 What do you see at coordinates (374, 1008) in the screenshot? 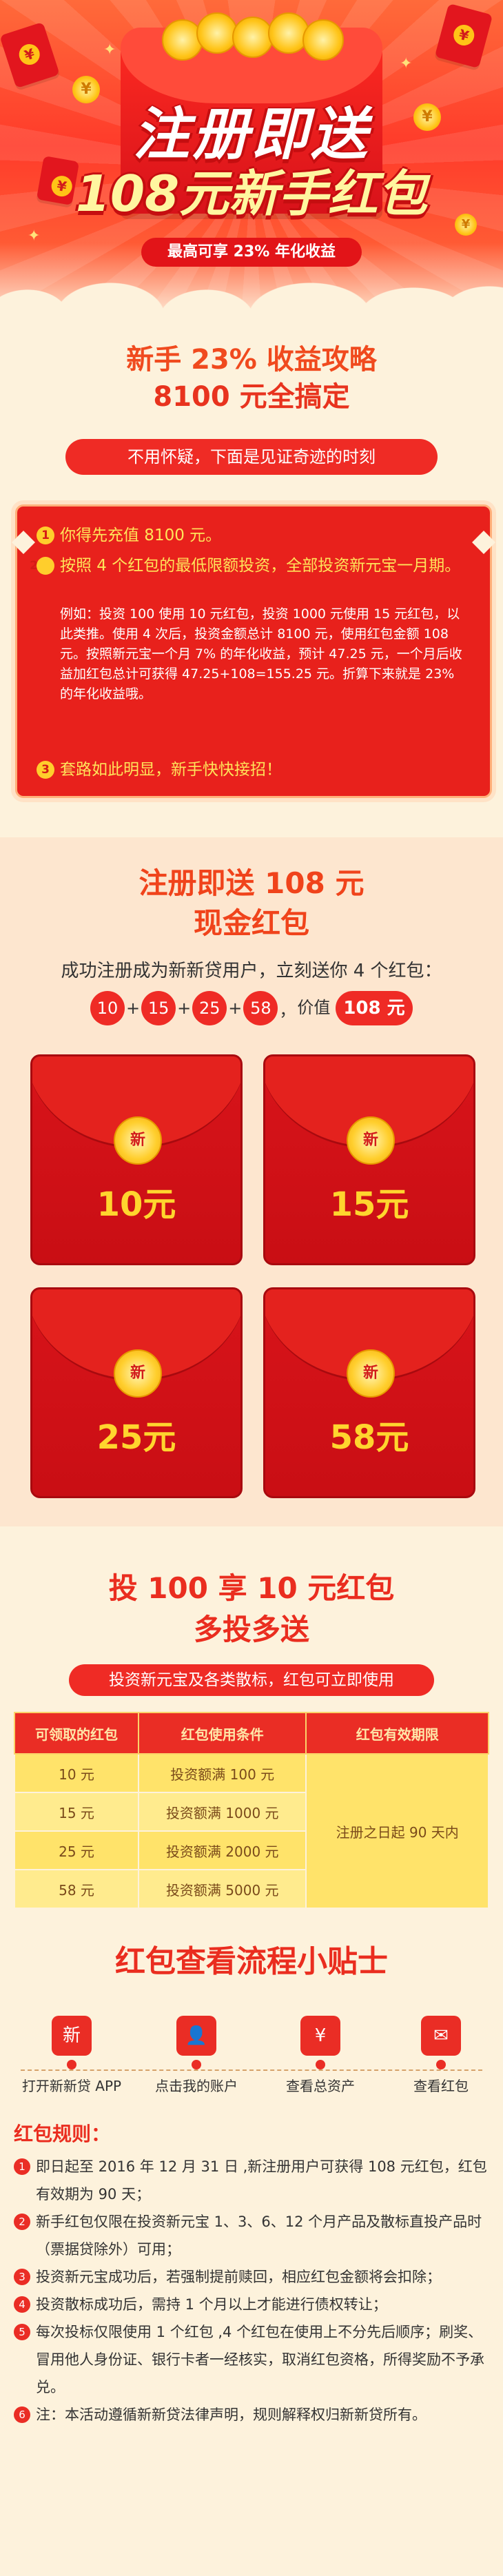
I see `total-chip: 108 元` at bounding box center [374, 1008].